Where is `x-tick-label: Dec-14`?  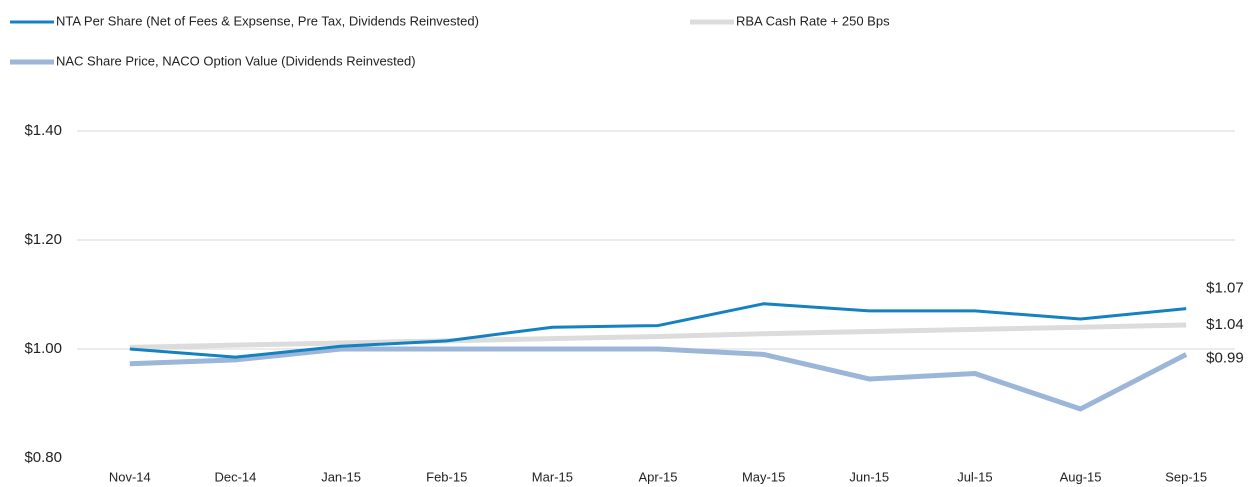 x-tick-label: Dec-14 is located at coordinates (235, 476).